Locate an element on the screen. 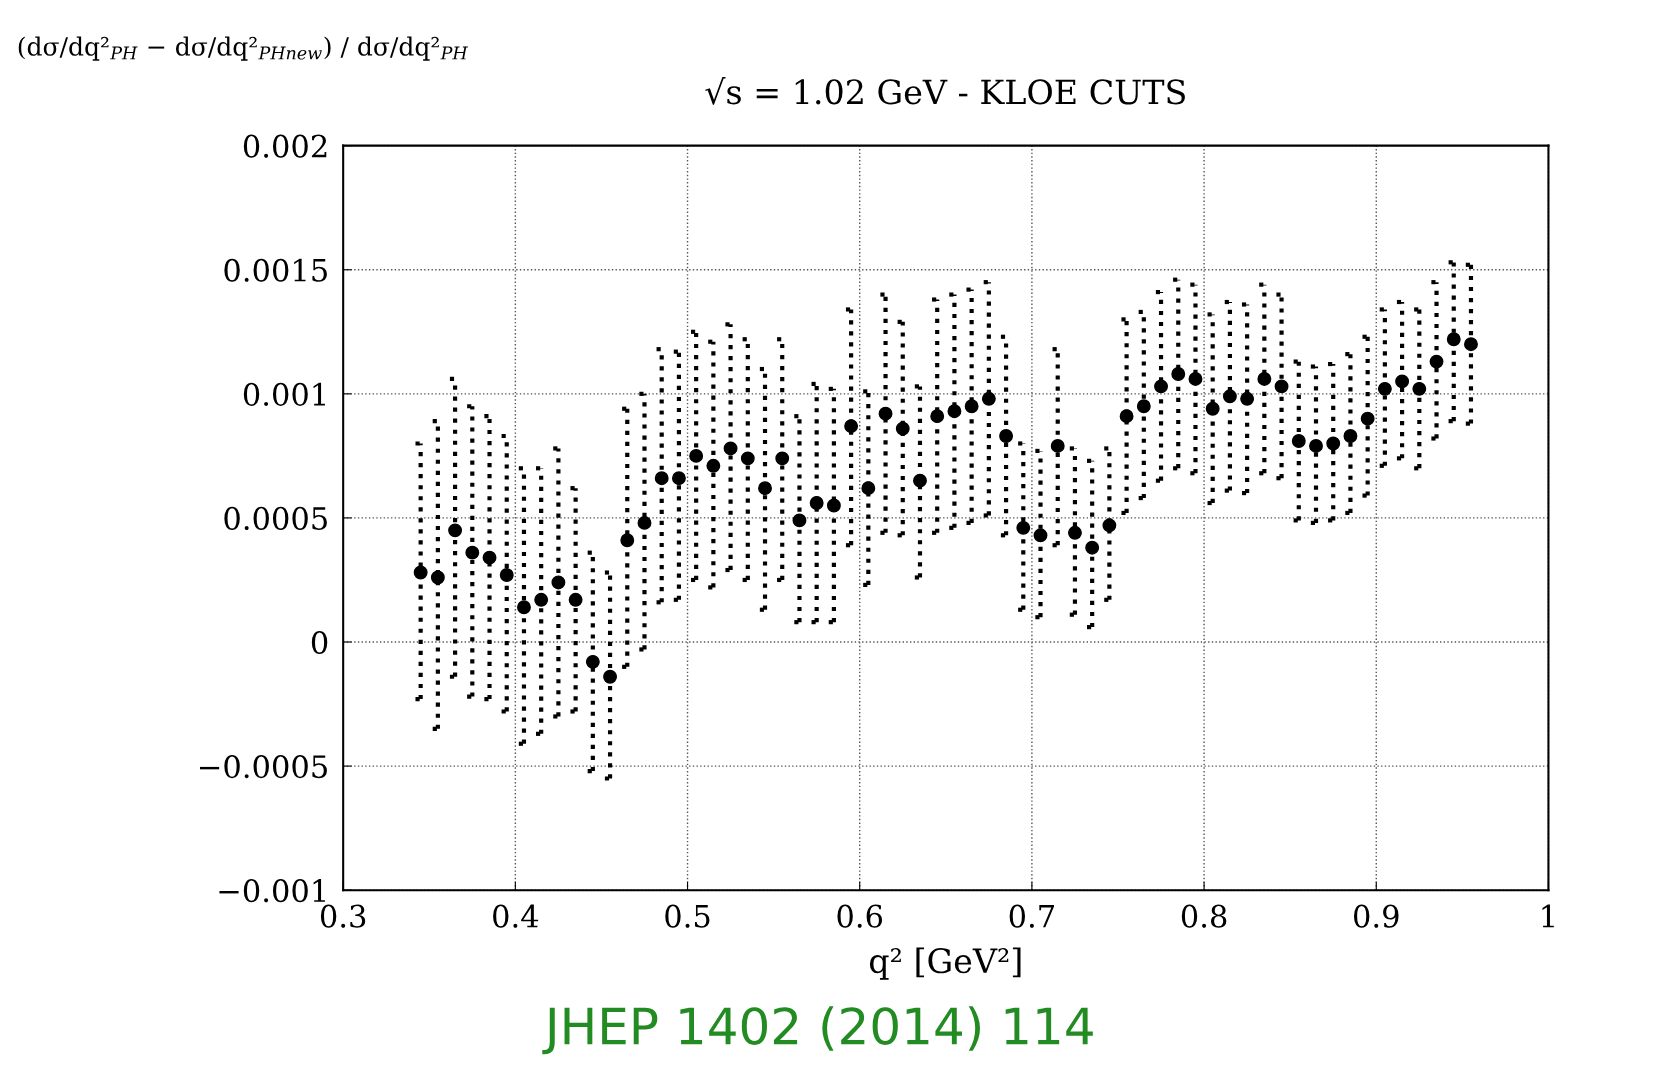  y-tick-label: 0.0005 is located at coordinates (275, 518).